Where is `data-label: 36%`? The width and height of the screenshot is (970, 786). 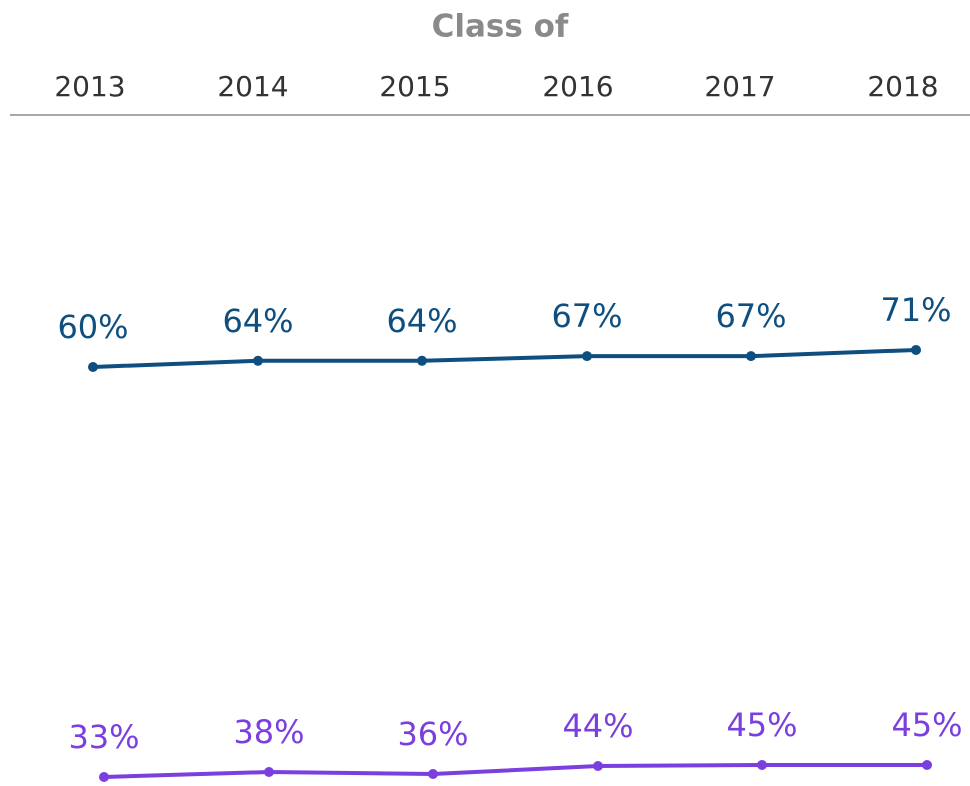 data-label: 36% is located at coordinates (432, 734).